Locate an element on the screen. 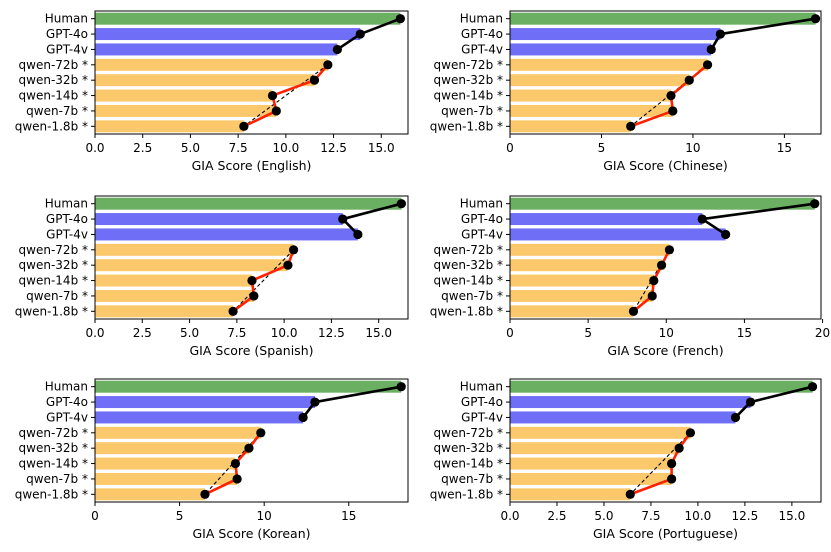  x-axis-label: GIA Score (Portuguese) is located at coordinates (665, 533).